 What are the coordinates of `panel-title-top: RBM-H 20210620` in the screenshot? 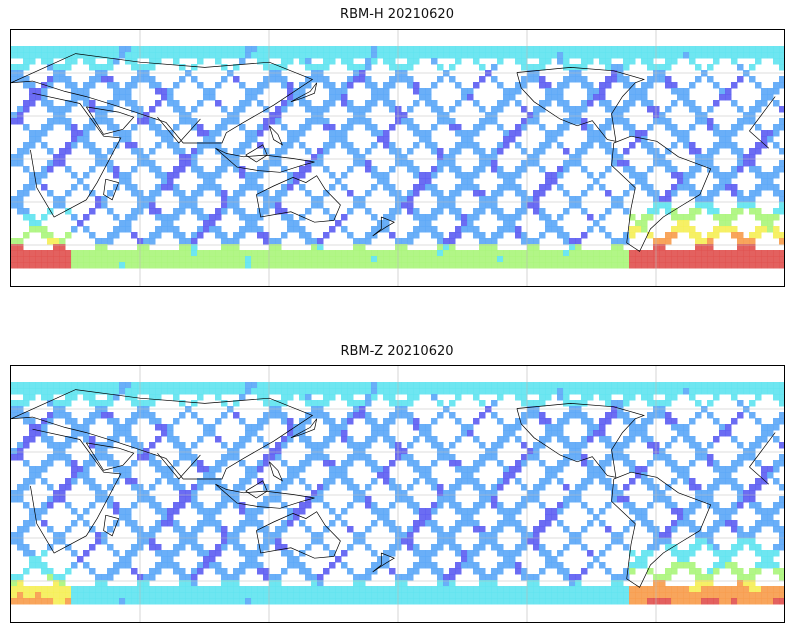 It's located at (397, 14).